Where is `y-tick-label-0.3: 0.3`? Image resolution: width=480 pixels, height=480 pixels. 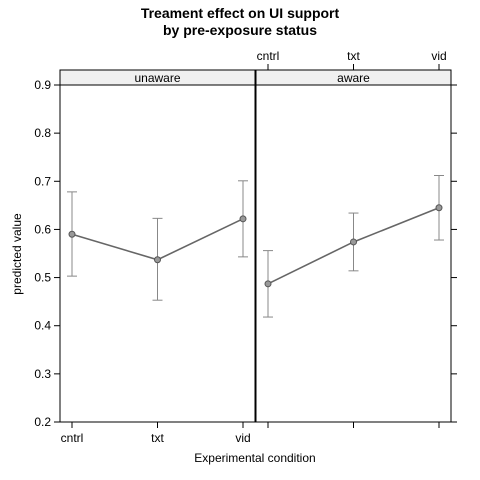
y-tick-label-0.3: 0.3 is located at coordinates (42, 374).